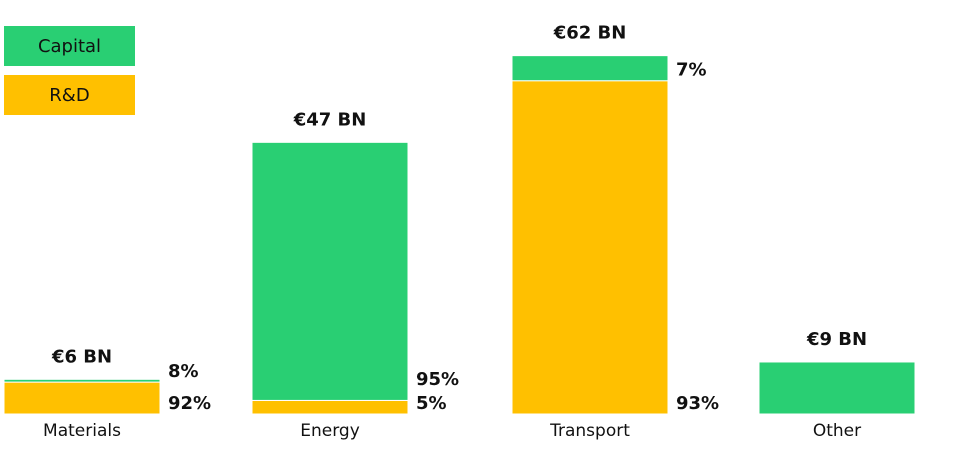 The image size is (964, 472). I want to click on value-label: 93%, so click(697, 403).